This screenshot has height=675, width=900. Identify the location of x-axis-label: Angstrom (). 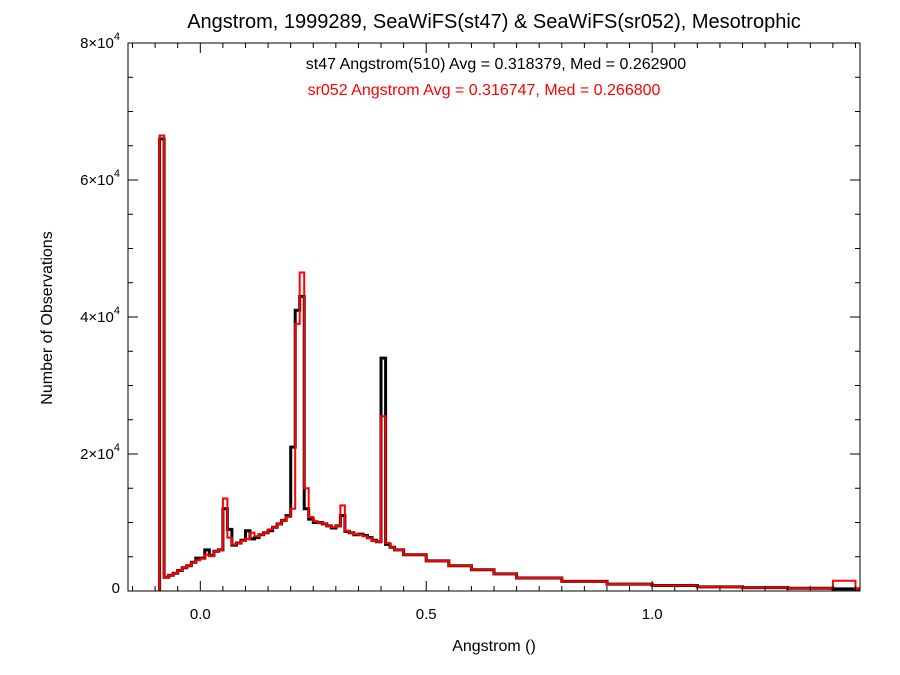
(494, 646).